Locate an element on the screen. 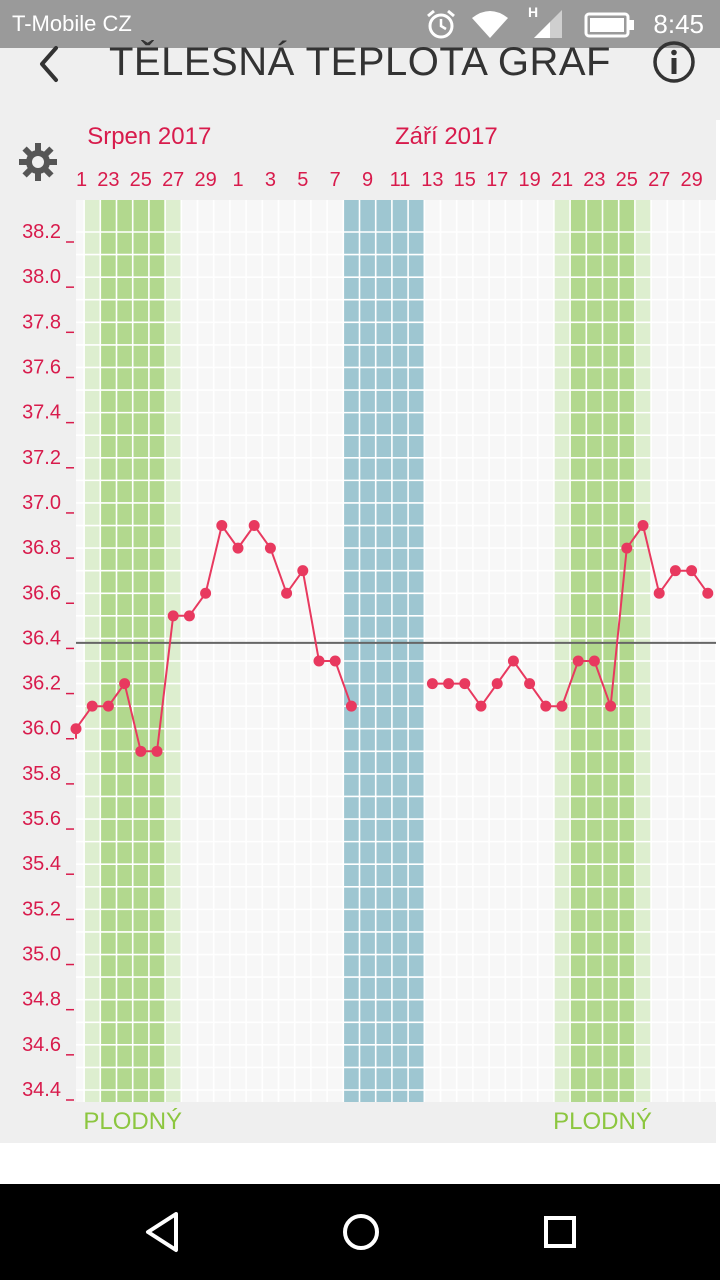 This screenshot has height=1280, width=720. carrier-name: T-Mobile CZ is located at coordinates (72, 23).